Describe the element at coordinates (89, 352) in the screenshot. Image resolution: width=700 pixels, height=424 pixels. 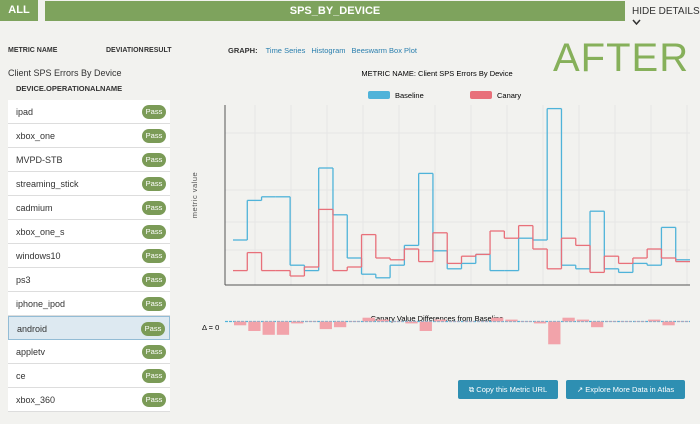
I see `device-row: appletv Pass` at that location.